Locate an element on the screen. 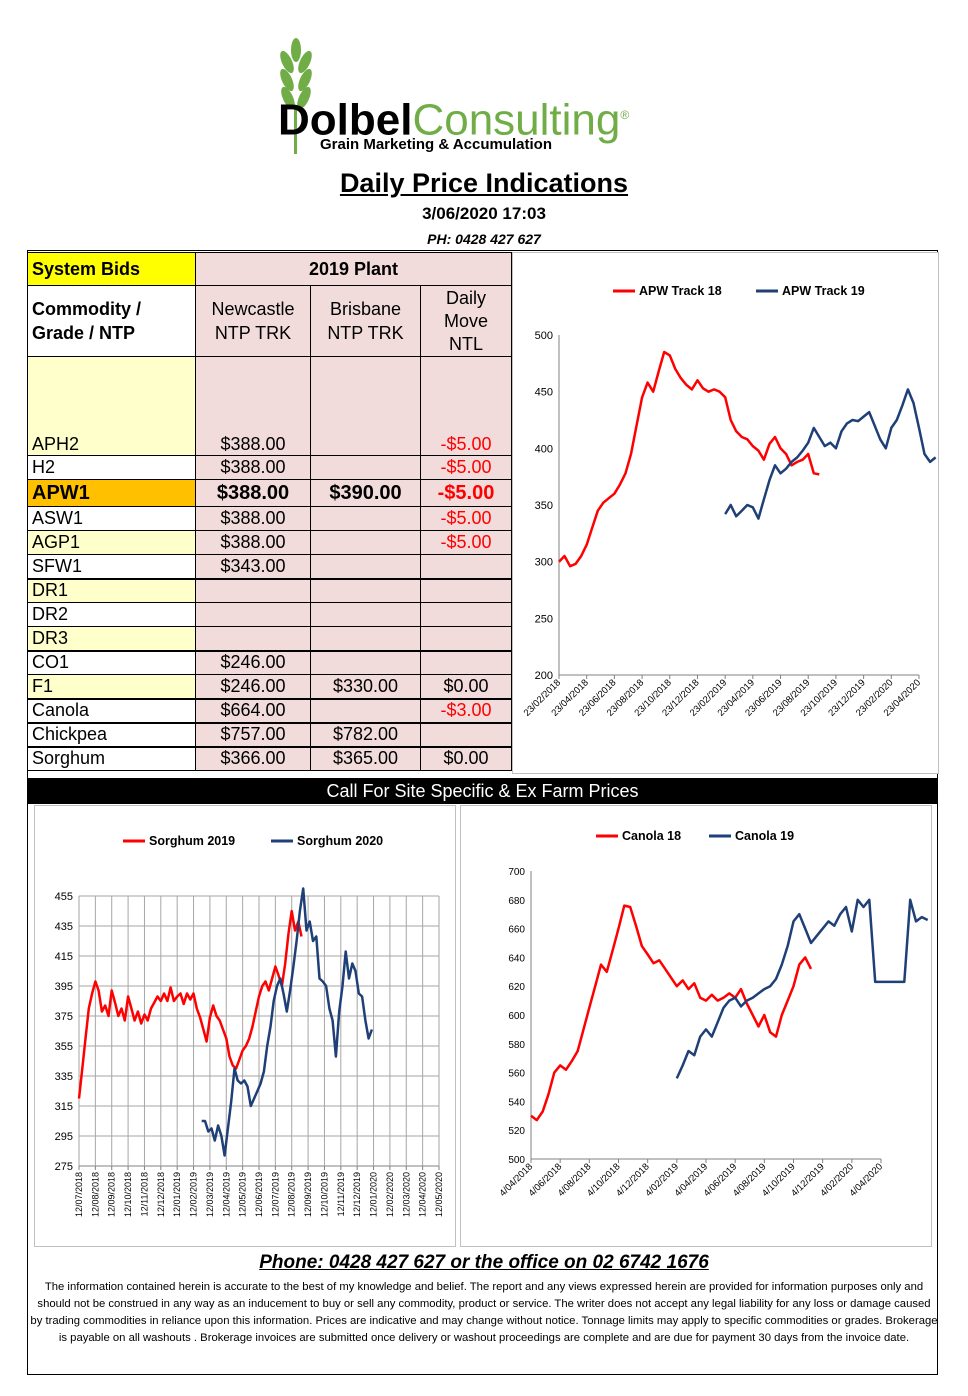  y-tick-label: 315 is located at coordinates (64, 1107).